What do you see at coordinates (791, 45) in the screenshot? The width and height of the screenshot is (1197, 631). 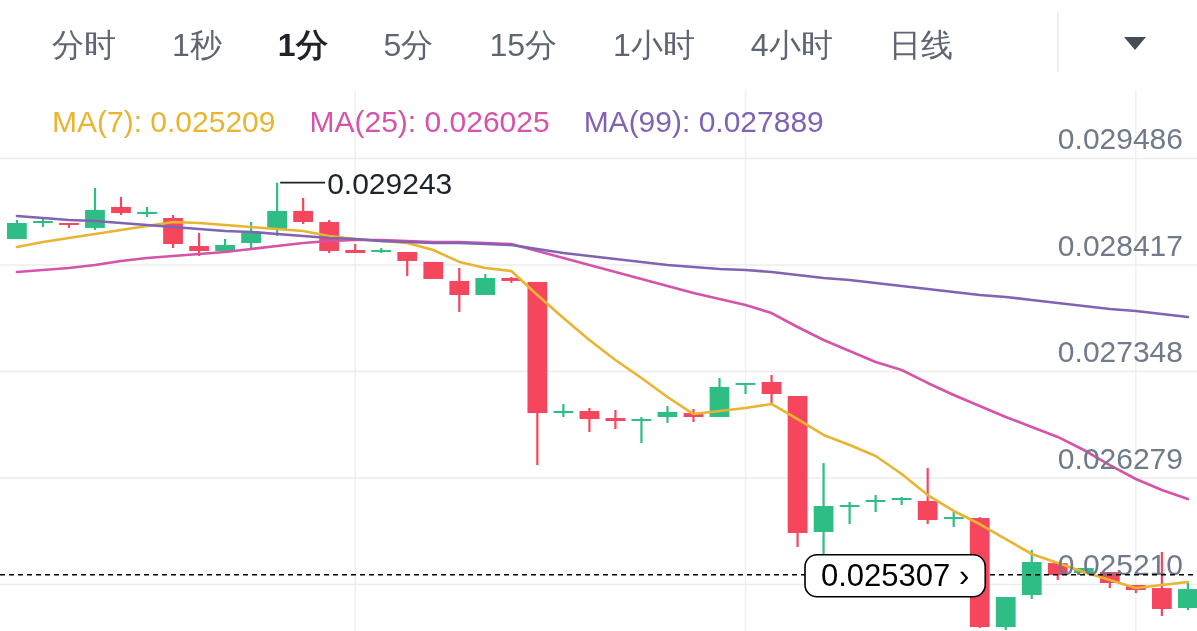 I see `text: 4小时` at bounding box center [791, 45].